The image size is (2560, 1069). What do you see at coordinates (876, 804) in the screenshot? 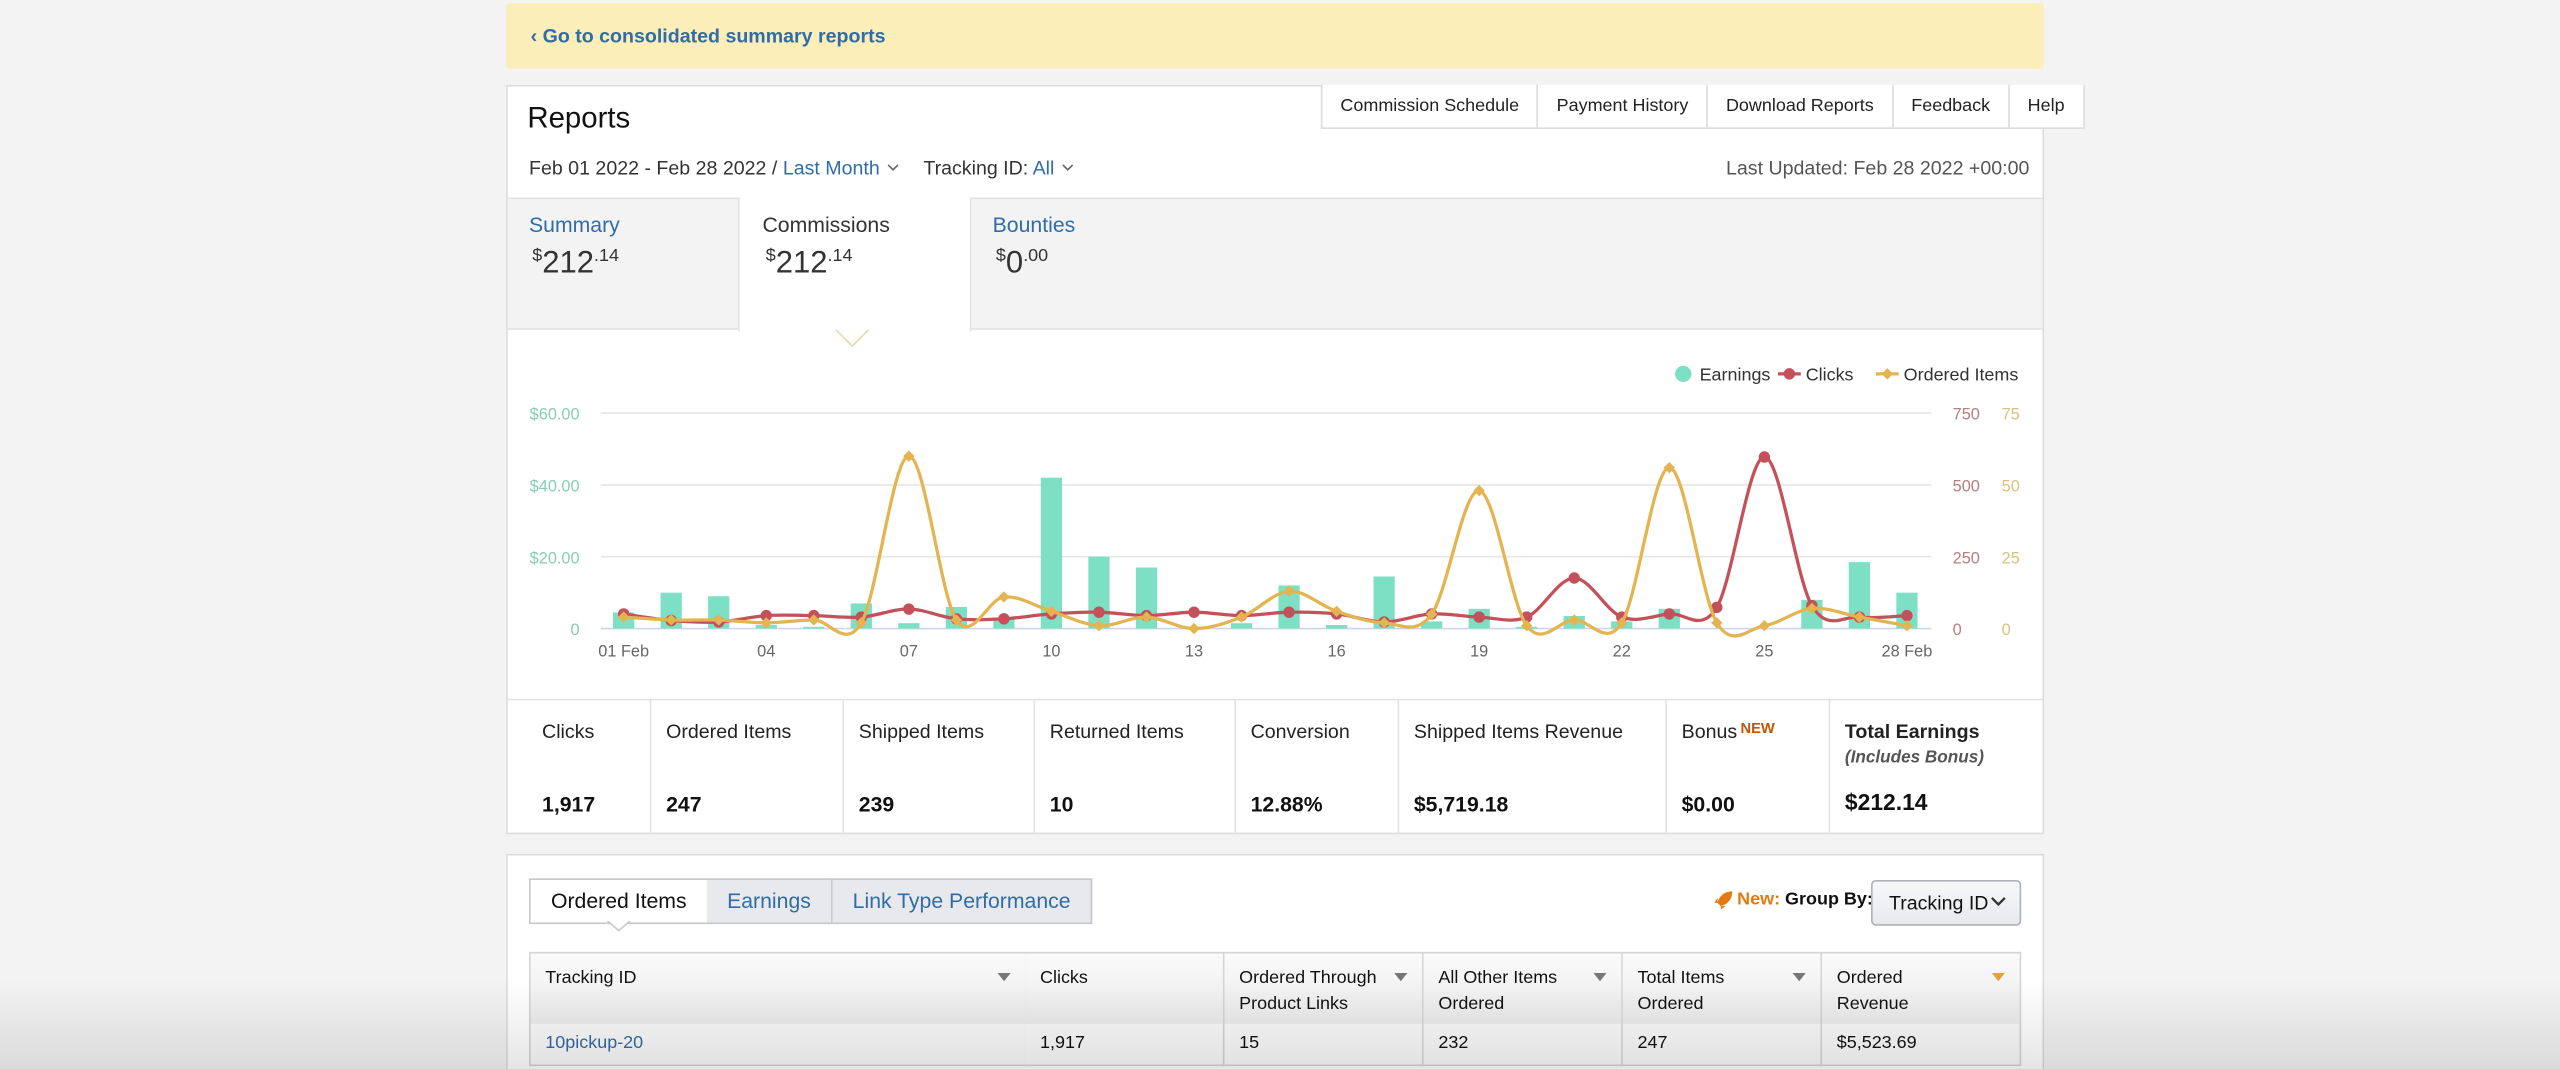
I see `stat-value: 239` at bounding box center [876, 804].